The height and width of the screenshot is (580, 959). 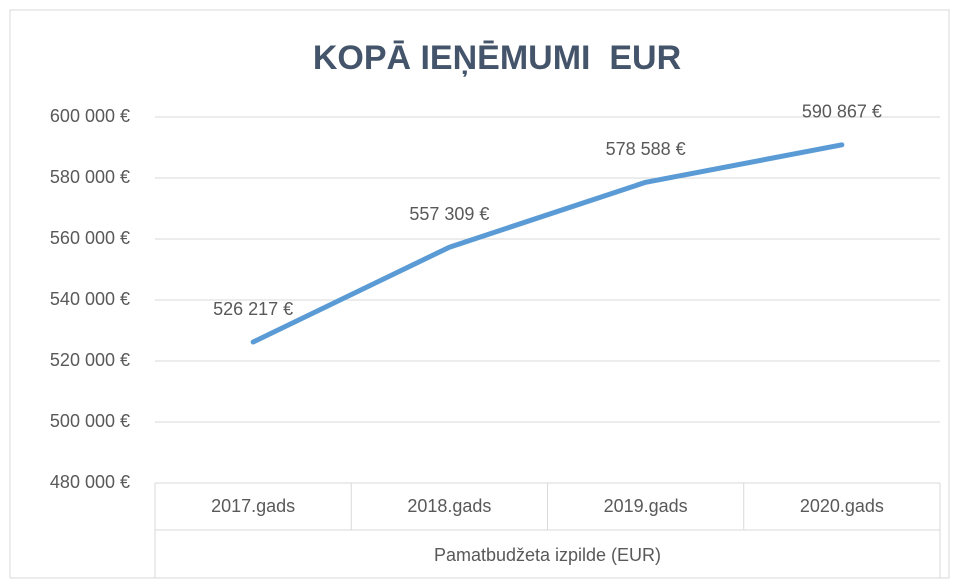 I want to click on y-tick-label: 520 000 €, so click(x=90, y=360).